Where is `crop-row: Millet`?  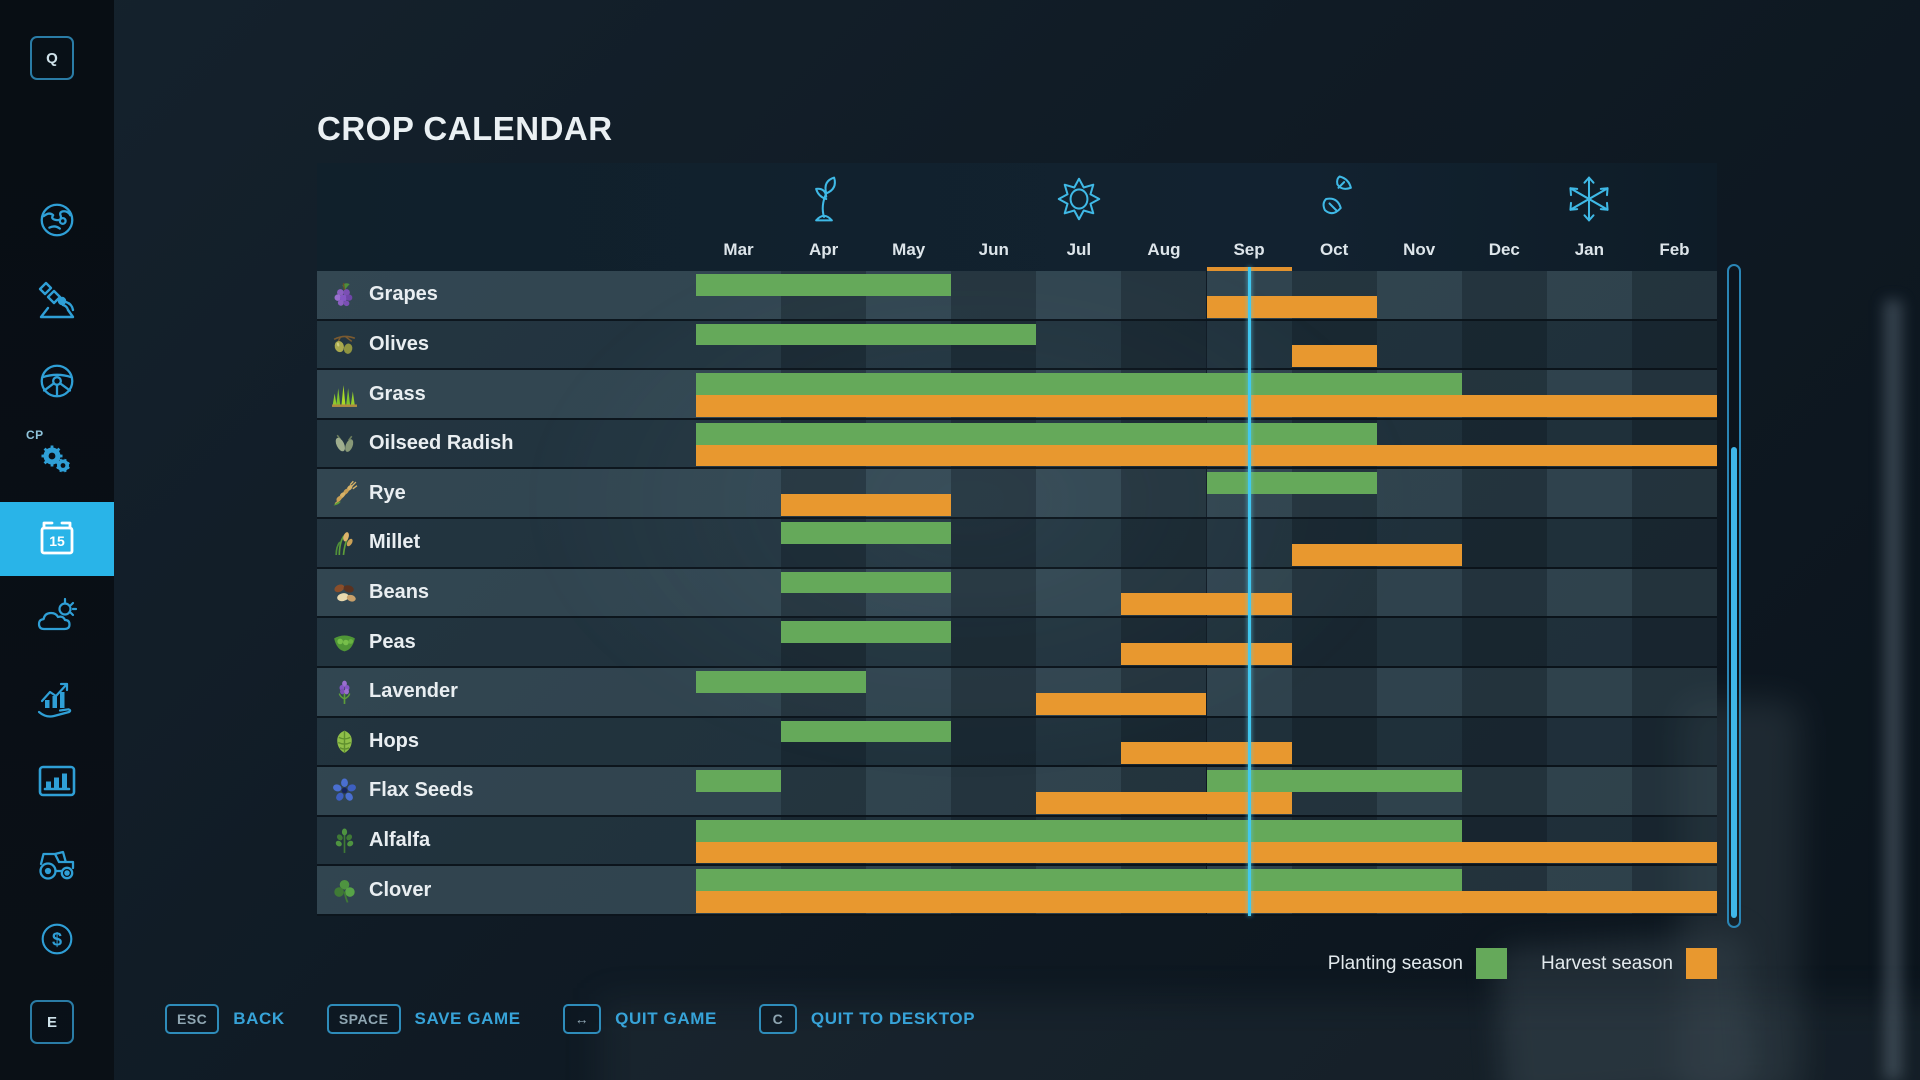
crop-row: Millet is located at coordinates (1017, 544).